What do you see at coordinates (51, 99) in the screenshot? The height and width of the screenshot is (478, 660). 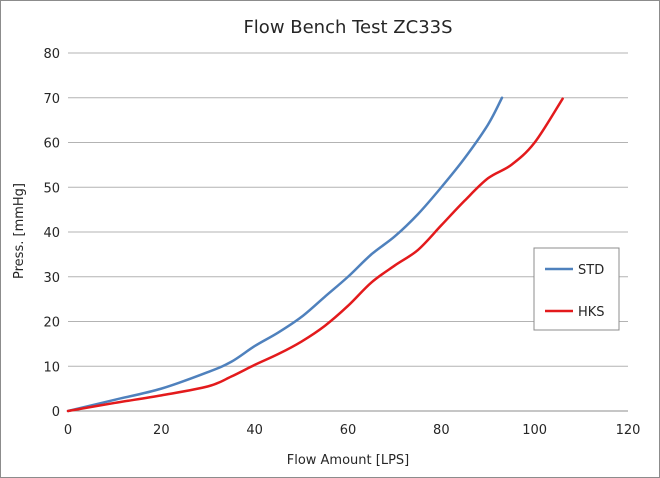 I see `y-tick-label: 70` at bounding box center [51, 99].